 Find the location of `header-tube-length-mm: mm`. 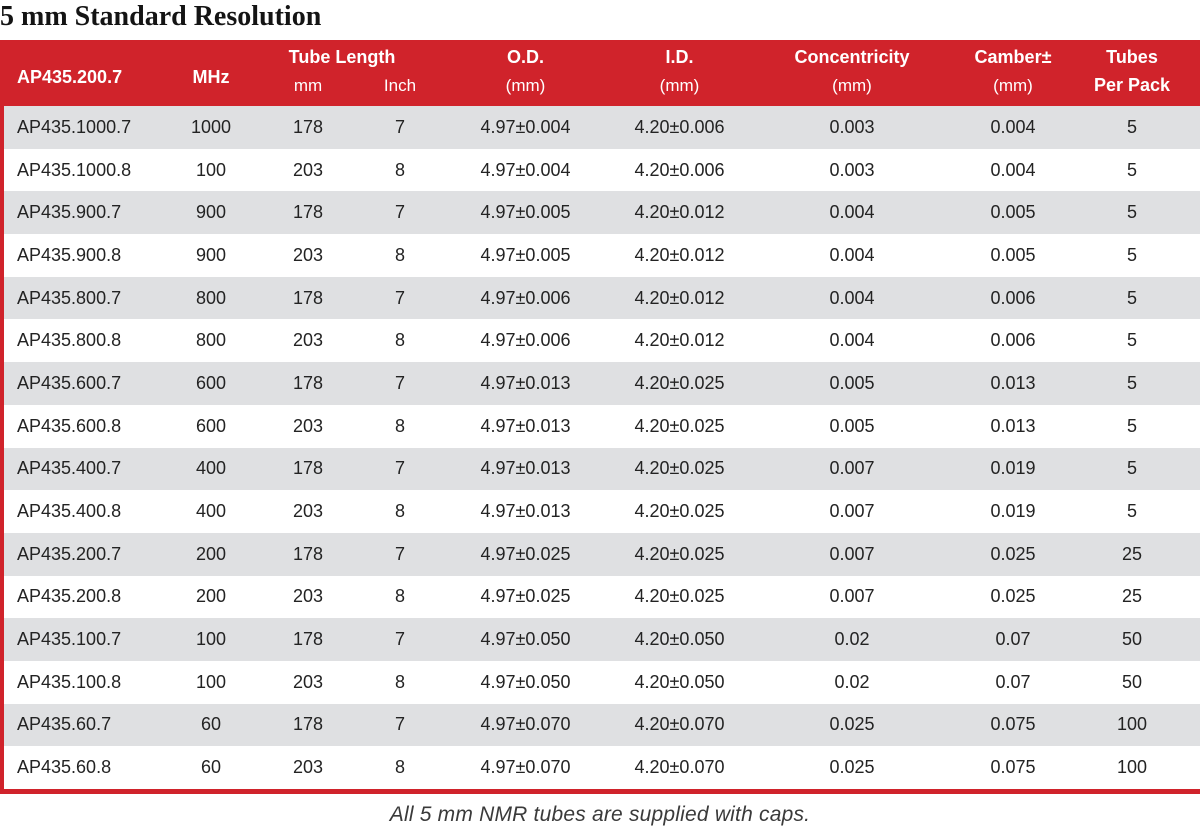

header-tube-length-mm: mm is located at coordinates (308, 90).